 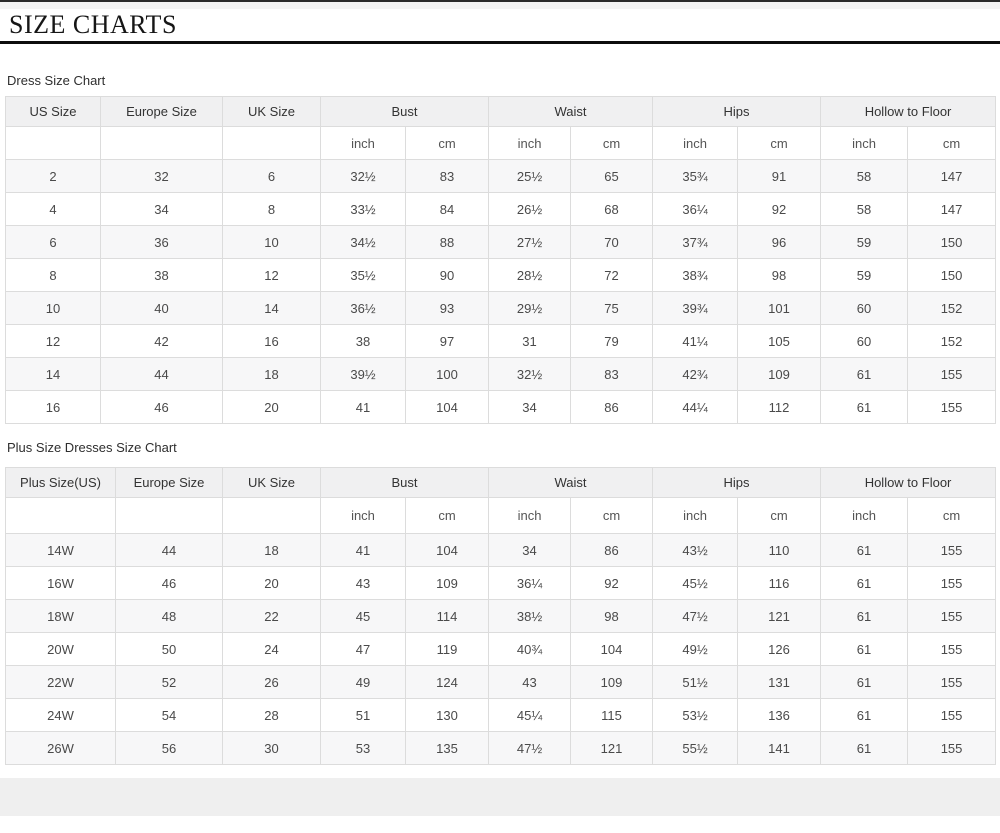 What do you see at coordinates (169, 649) in the screenshot?
I see `data-cell: 50` at bounding box center [169, 649].